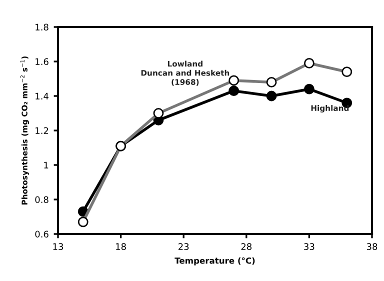 The image size is (384, 281). What do you see at coordinates (121, 246) in the screenshot?
I see `x-tick-label: 18` at bounding box center [121, 246].